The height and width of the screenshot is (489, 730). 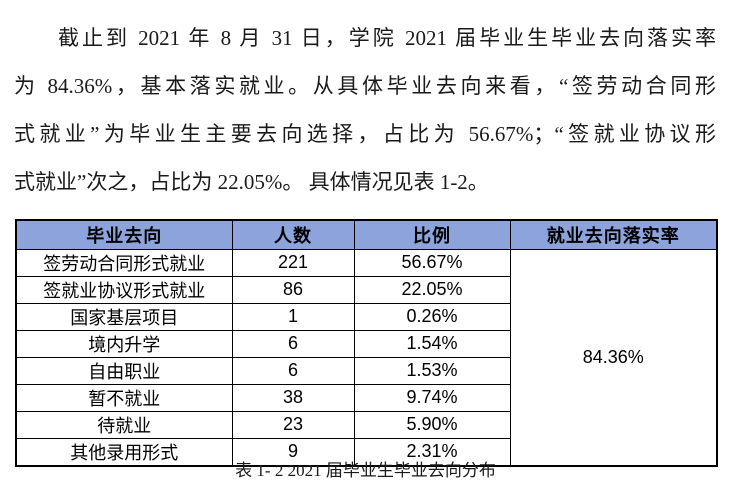 I want to click on cell-destination: 待就业, so click(x=124, y=424).